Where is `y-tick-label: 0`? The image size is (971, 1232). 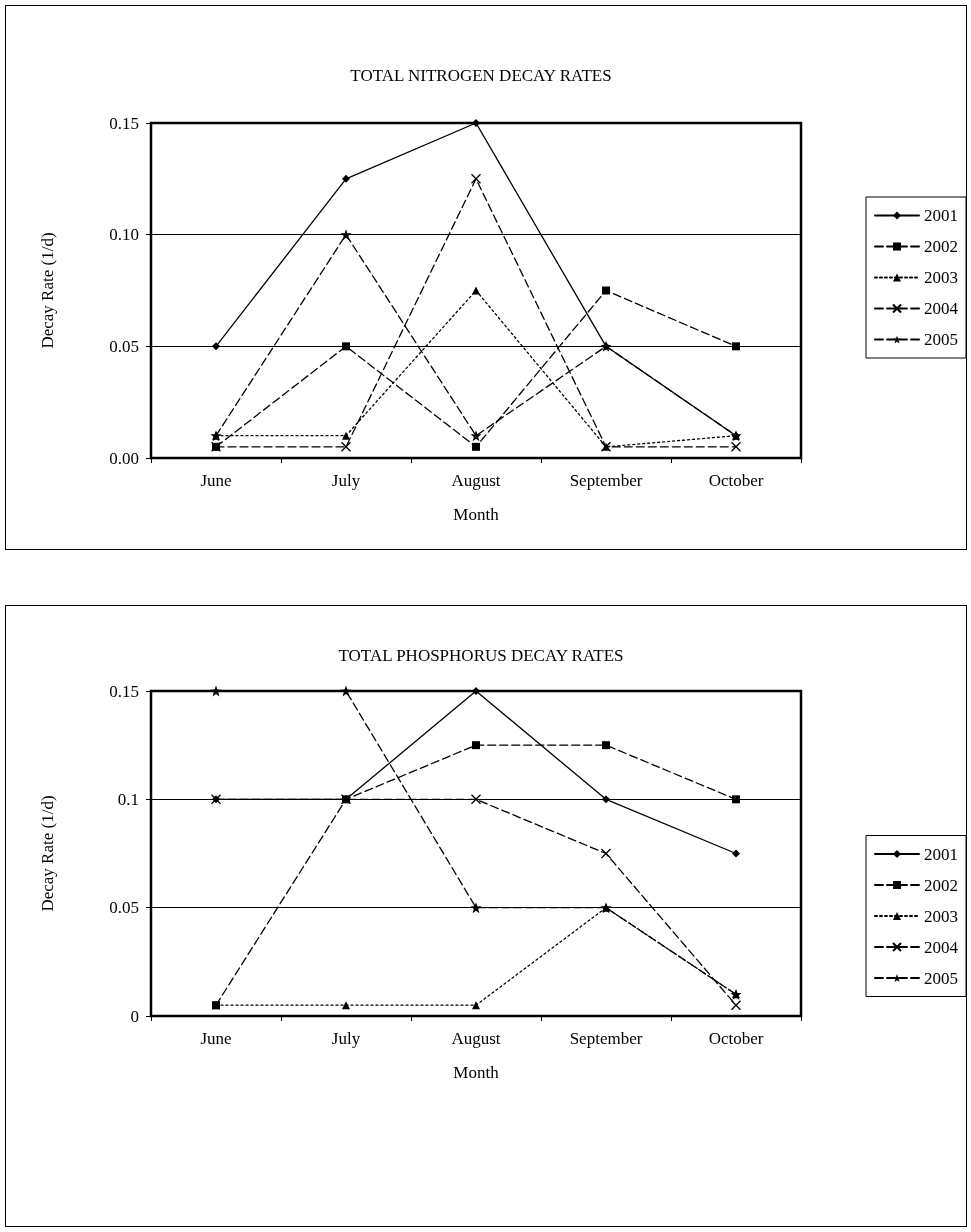 y-tick-label: 0 is located at coordinates (134, 1016).